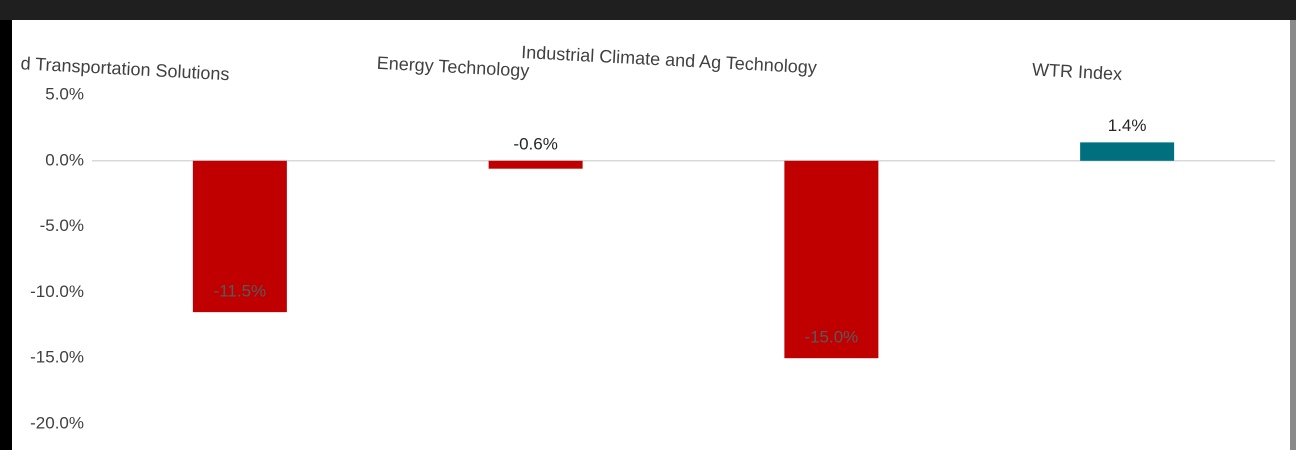  I want to click on y-tick-label: 0.0%, so click(64, 159).